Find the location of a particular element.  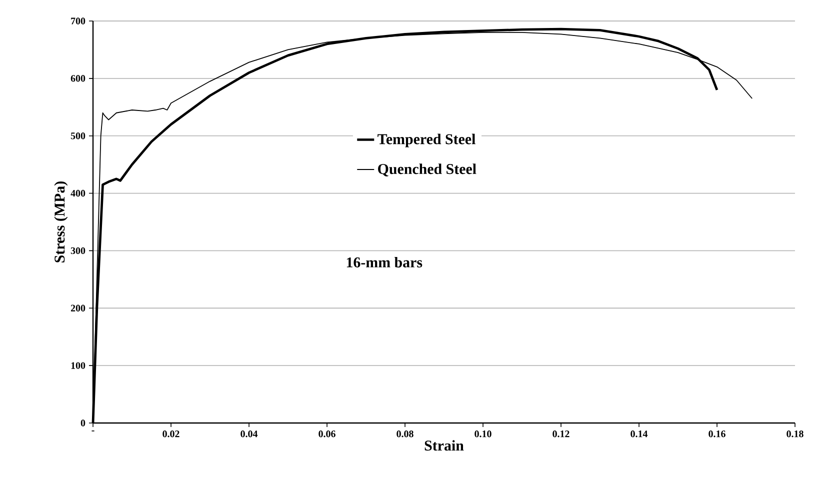

annotation: 16-mm bars is located at coordinates (384, 262).